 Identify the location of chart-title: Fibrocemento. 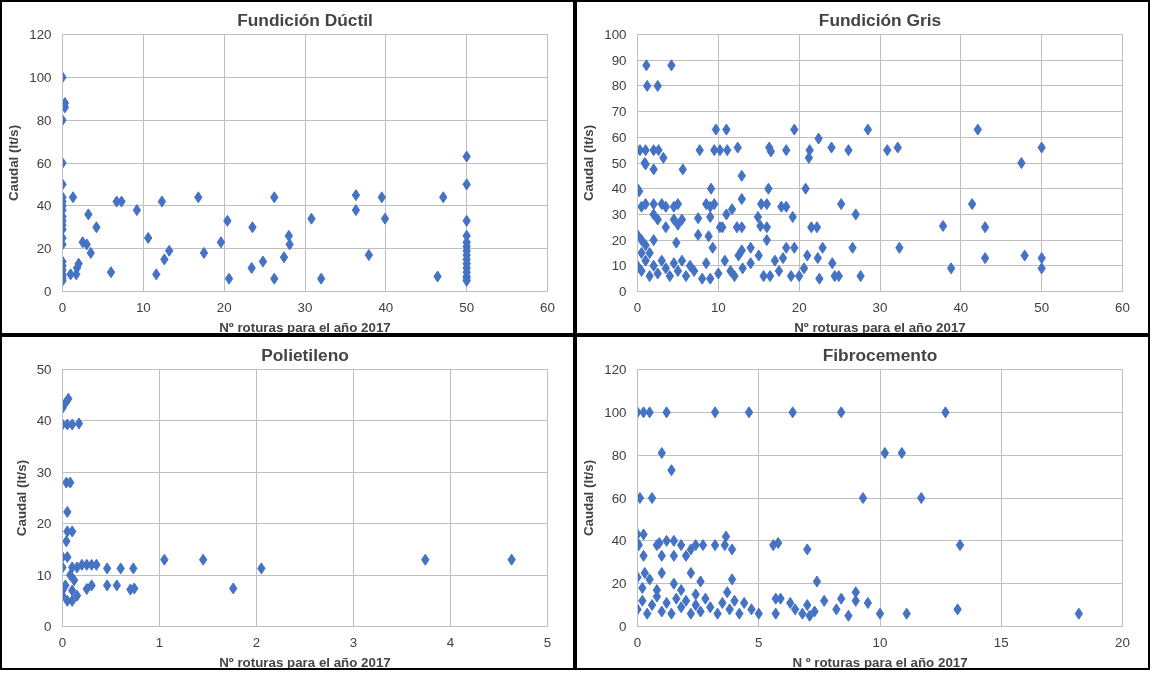
(880, 354).